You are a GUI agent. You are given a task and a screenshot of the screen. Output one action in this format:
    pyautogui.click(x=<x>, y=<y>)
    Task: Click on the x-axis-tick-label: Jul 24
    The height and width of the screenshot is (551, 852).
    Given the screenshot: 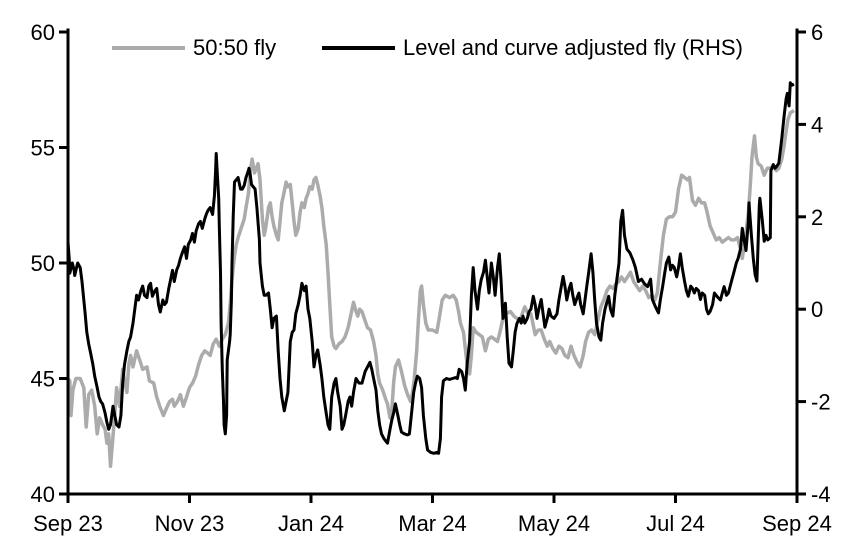 What is the action you would take?
    pyautogui.click(x=675, y=523)
    